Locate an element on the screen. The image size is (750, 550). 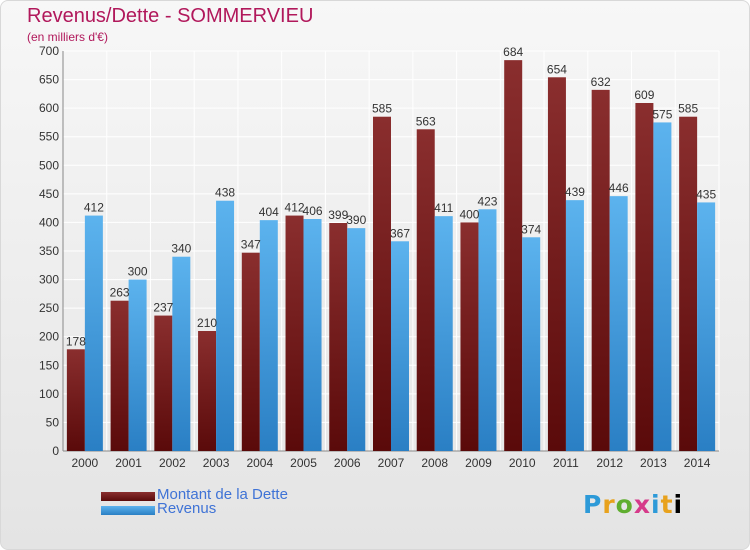
x-tick-label: 2012 is located at coordinates (609, 463).